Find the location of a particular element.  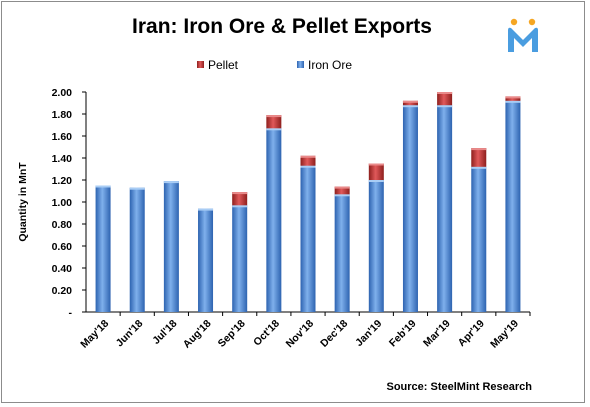

x-tick-label: Mar'19 is located at coordinates (437, 334).